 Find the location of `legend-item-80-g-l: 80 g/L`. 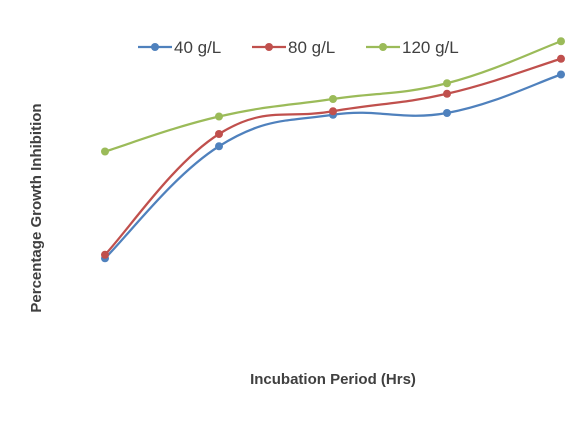

legend-item-80-g-l: 80 g/L is located at coordinates (293, 47).